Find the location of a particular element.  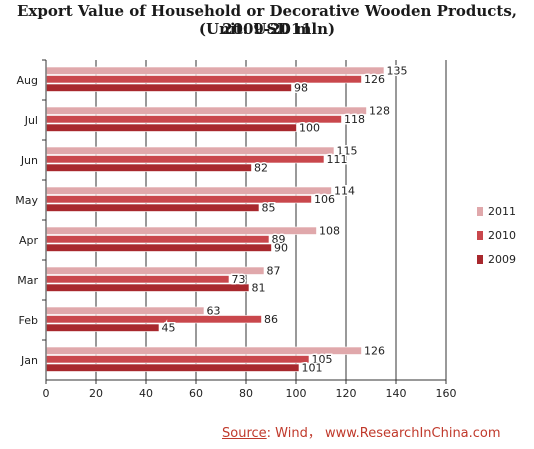

source-label: Source is located at coordinates (244, 433).